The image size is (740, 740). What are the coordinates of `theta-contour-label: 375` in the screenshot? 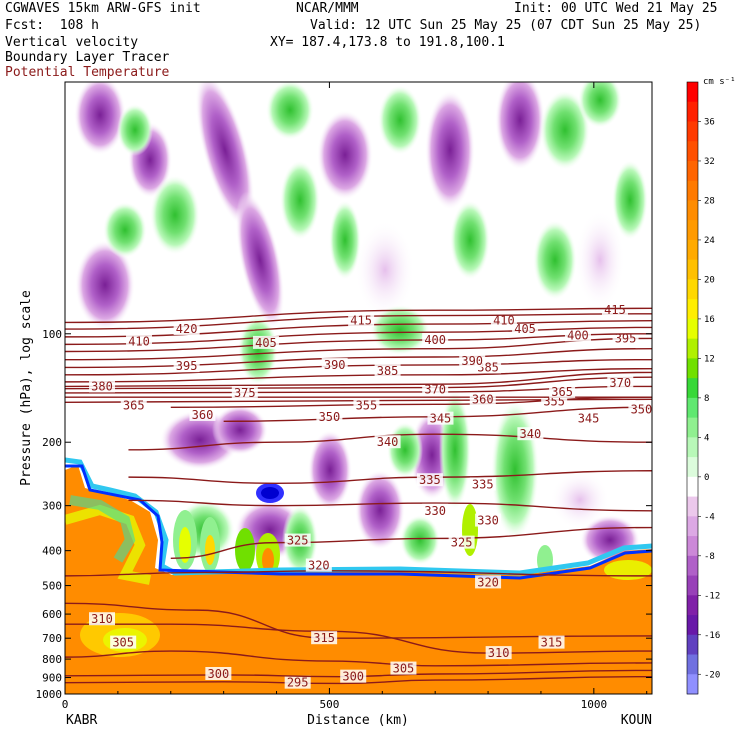 It's located at (245, 393).